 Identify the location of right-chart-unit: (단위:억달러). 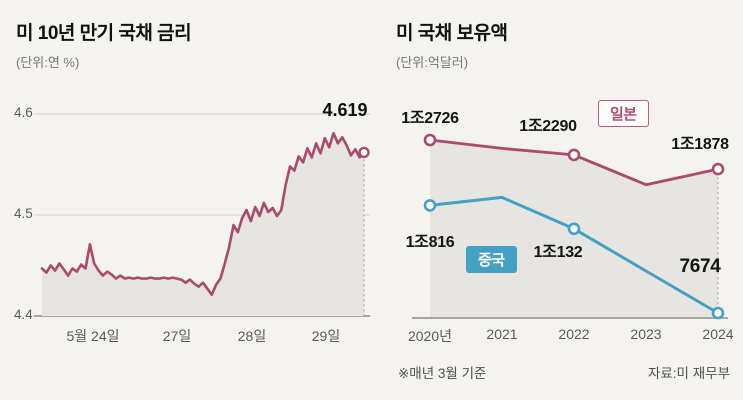
(432, 62).